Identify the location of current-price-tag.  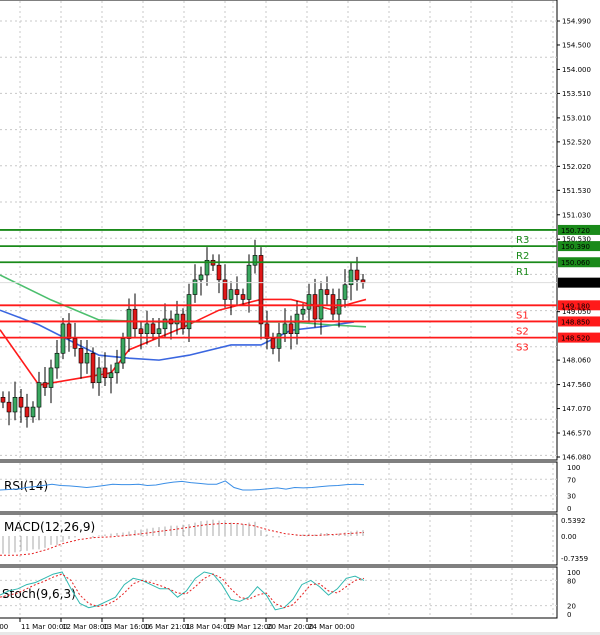
(579, 282).